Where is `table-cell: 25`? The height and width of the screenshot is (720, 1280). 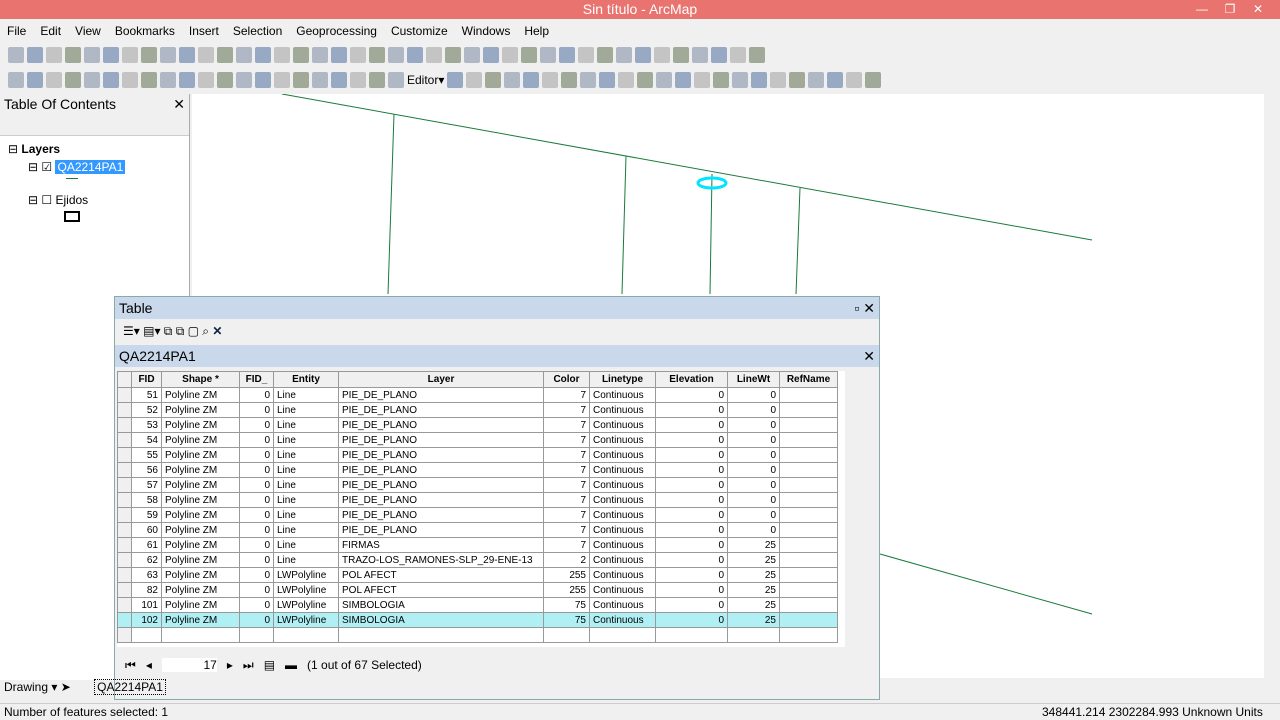
table-cell: 25 is located at coordinates (753, 575).